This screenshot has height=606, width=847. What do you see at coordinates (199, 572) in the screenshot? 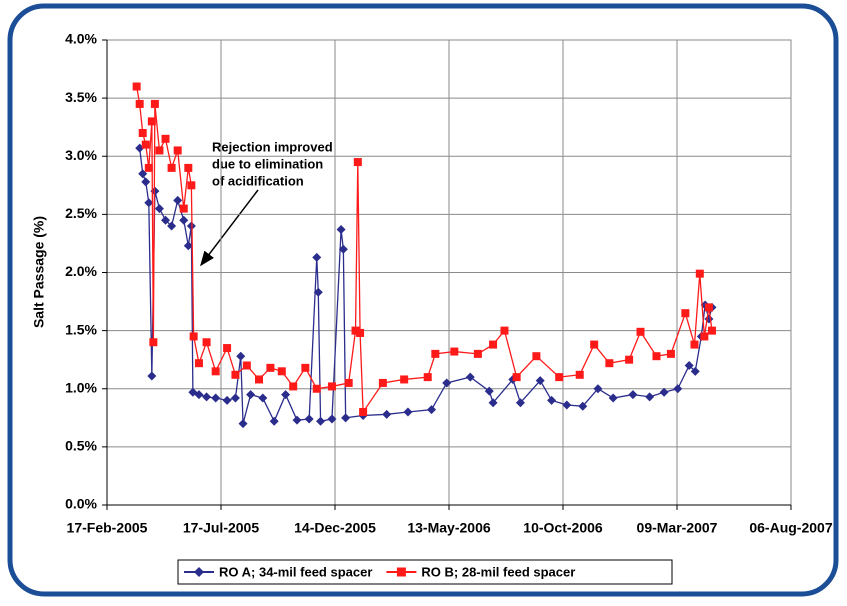
I see `legend-marker` at bounding box center [199, 572].